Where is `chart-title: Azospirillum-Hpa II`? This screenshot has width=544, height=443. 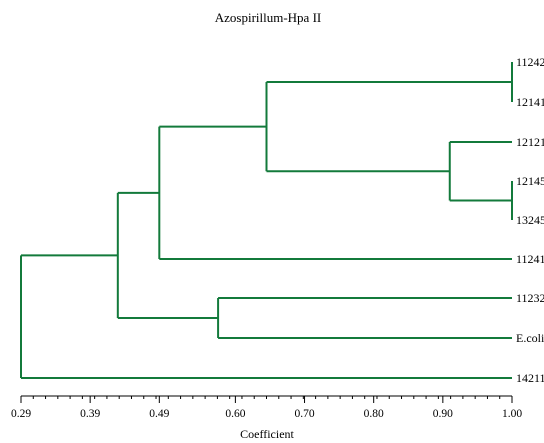
chart-title: Azospirillum-Hpa II is located at coordinates (268, 17).